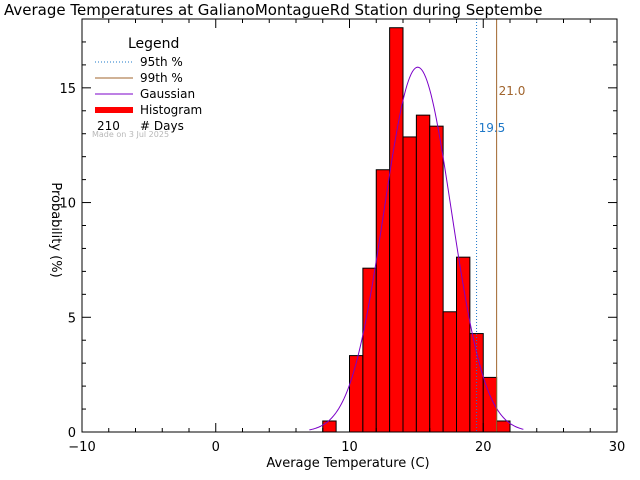  What do you see at coordinates (512, 91) in the screenshot?
I see `percentile-99-label: 21.0` at bounding box center [512, 91].